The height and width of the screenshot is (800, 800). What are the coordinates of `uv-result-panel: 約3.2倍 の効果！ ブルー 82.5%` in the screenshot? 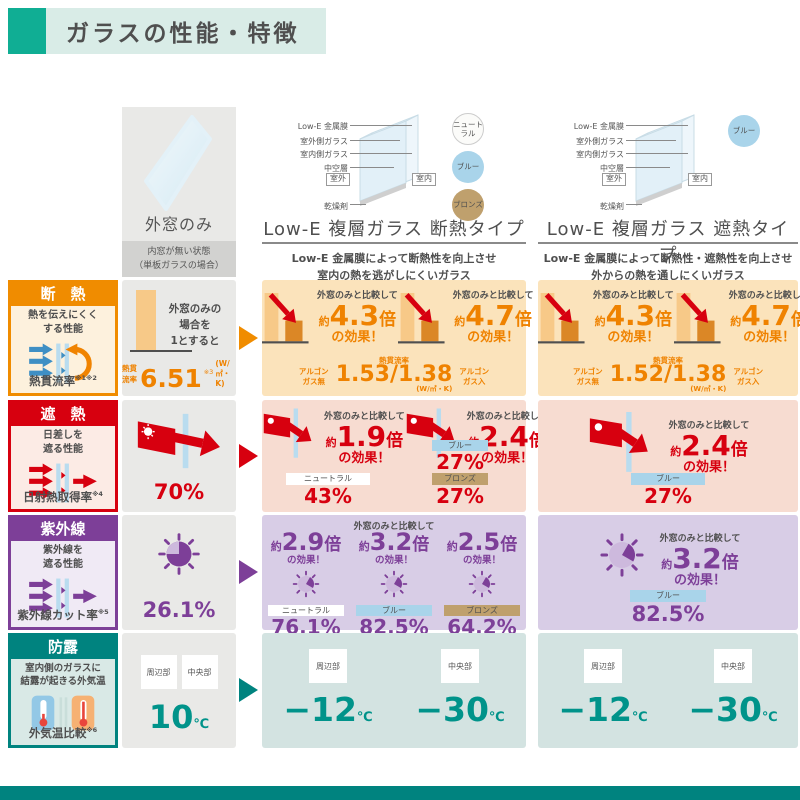 It's located at (394, 584).